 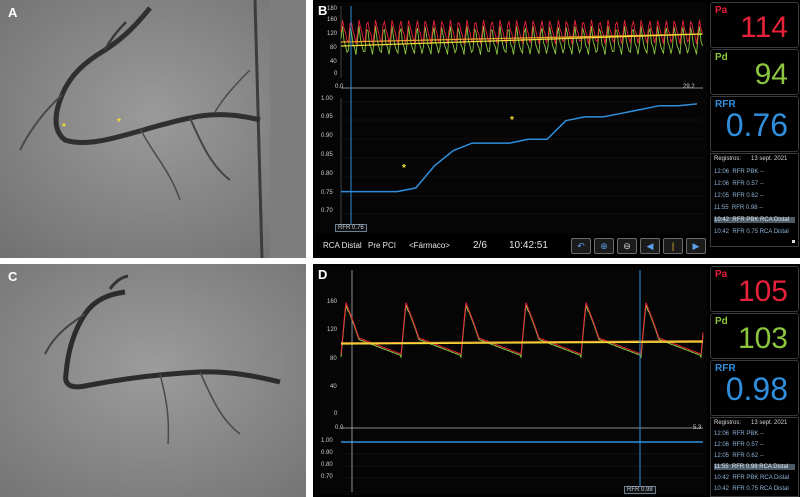 I want to click on rfr-label: RFR, so click(x=725, y=368).